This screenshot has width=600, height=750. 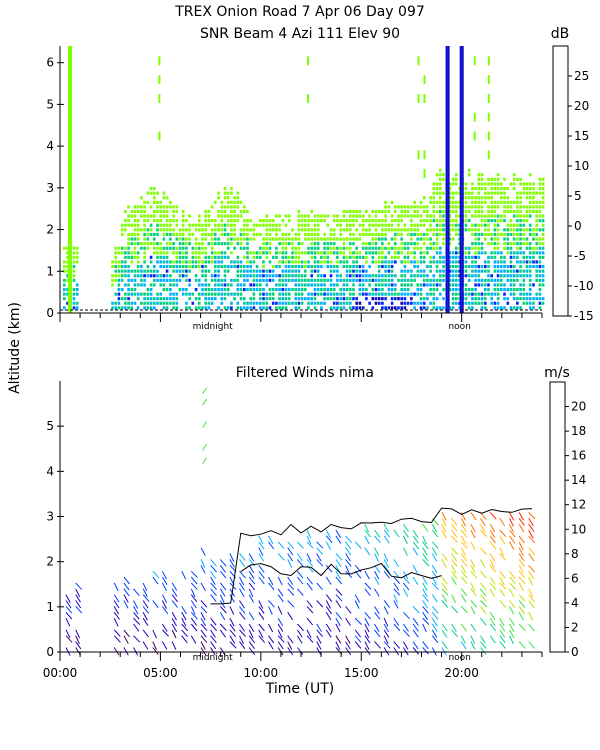 I want to click on wind-y-tick-label: 4, so click(x=50, y=471).